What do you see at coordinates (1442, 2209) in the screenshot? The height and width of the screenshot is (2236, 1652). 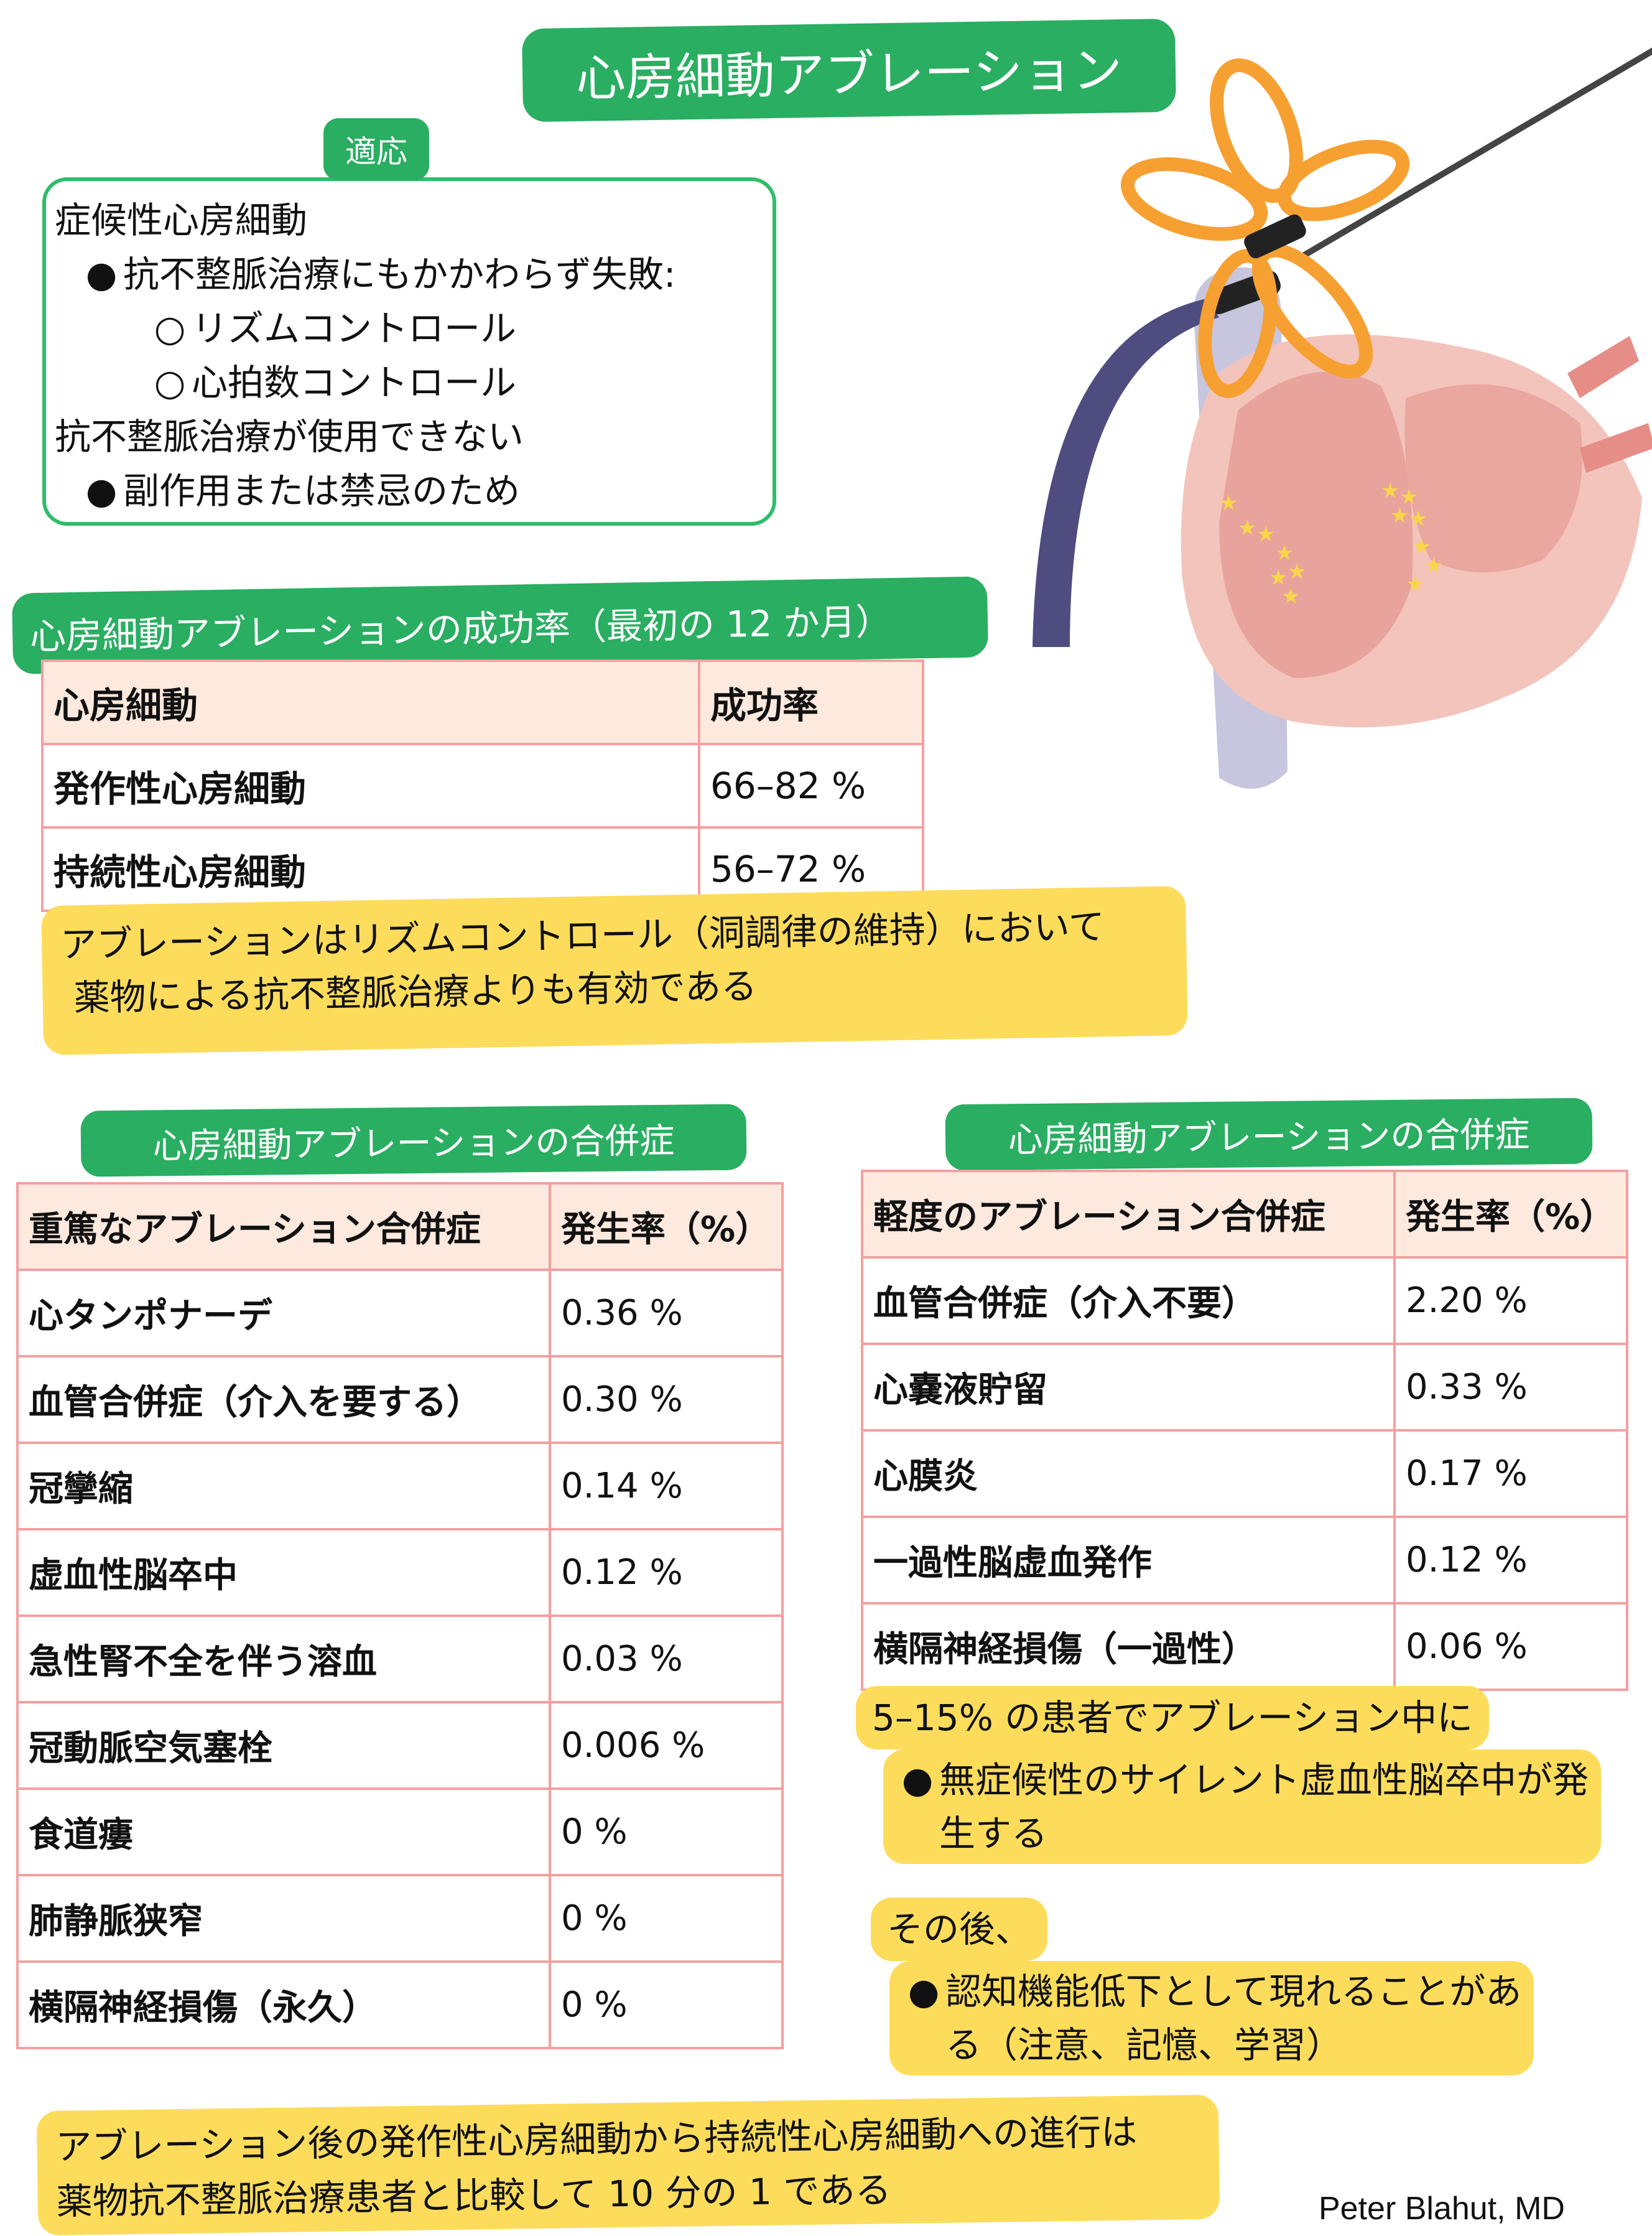 I see `author-credit: Peter Blahut, MD` at bounding box center [1442, 2209].